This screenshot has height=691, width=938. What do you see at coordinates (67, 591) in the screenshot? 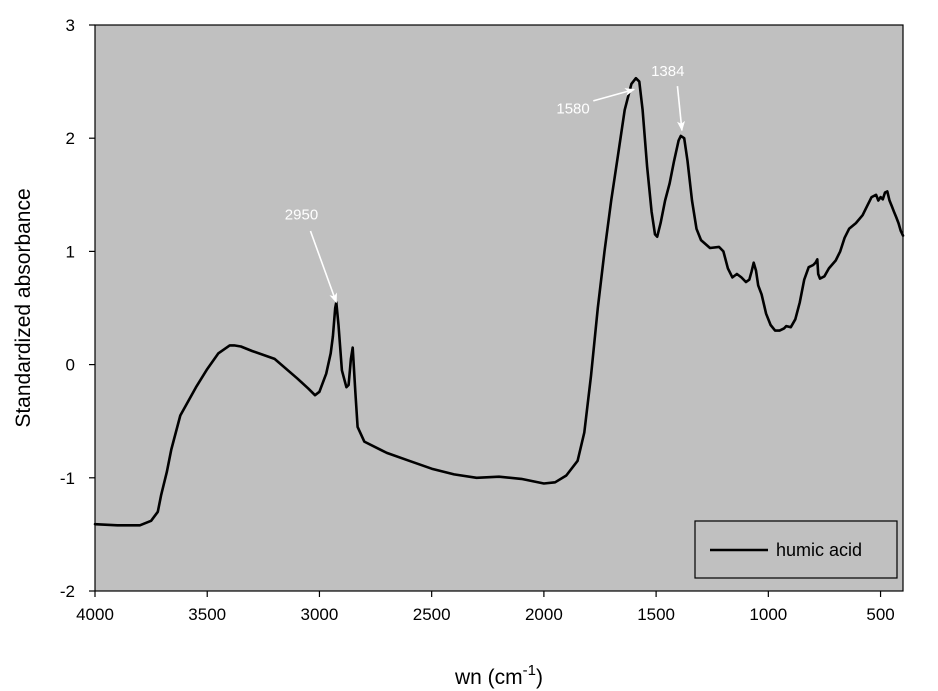
I see `y-tick-label: -2` at bounding box center [67, 591].